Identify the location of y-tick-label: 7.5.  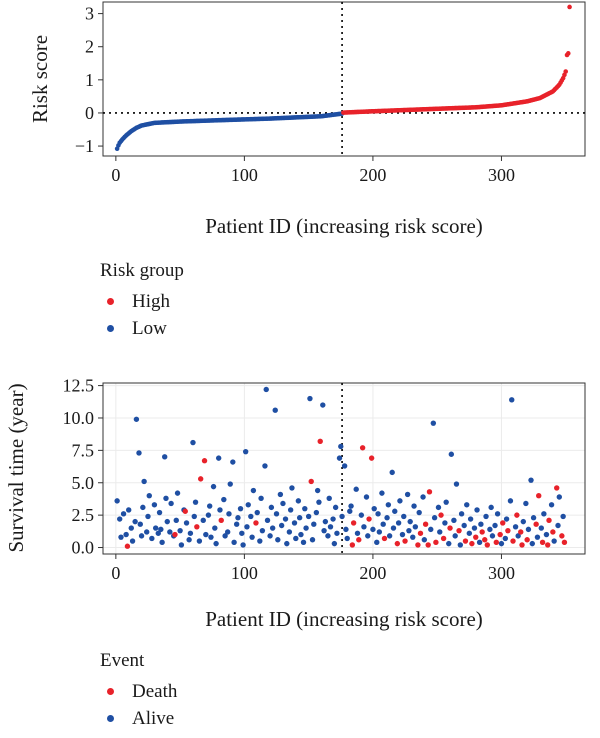
(83, 450).